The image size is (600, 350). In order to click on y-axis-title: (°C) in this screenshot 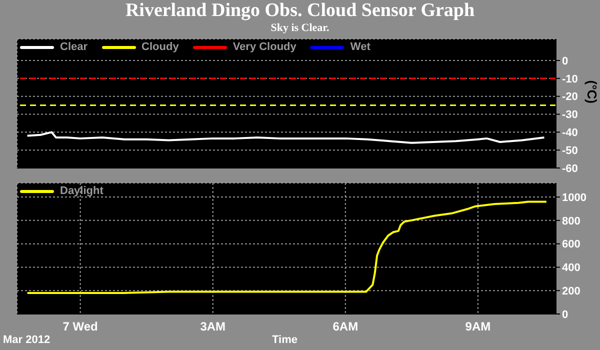, I will do `click(592, 92)`.